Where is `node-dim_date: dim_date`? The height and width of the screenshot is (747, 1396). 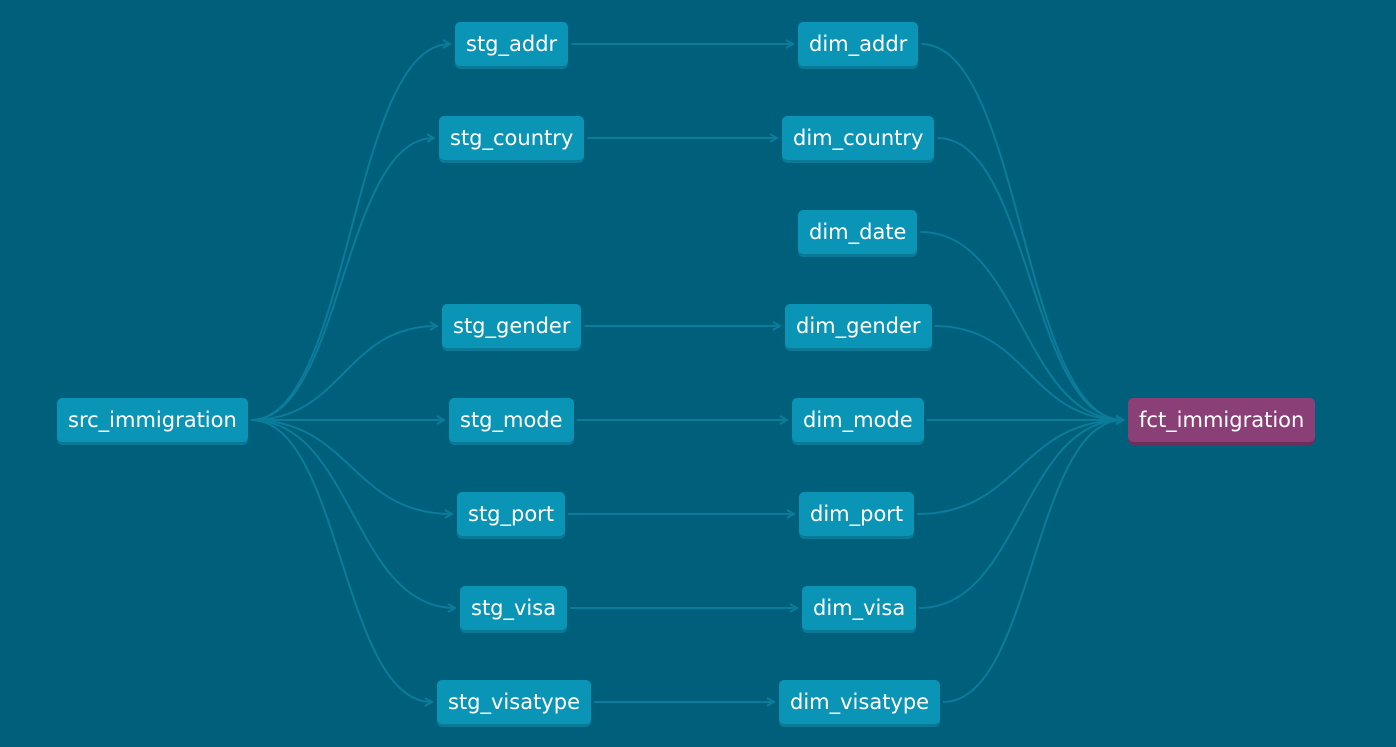 node-dim_date: dim_date is located at coordinates (858, 232).